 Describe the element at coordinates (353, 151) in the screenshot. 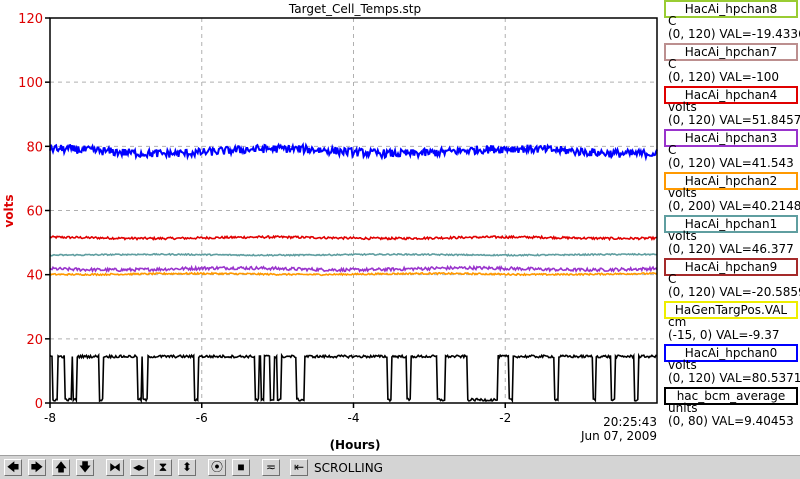

I see `series-line-hacai-hpchan0` at that location.